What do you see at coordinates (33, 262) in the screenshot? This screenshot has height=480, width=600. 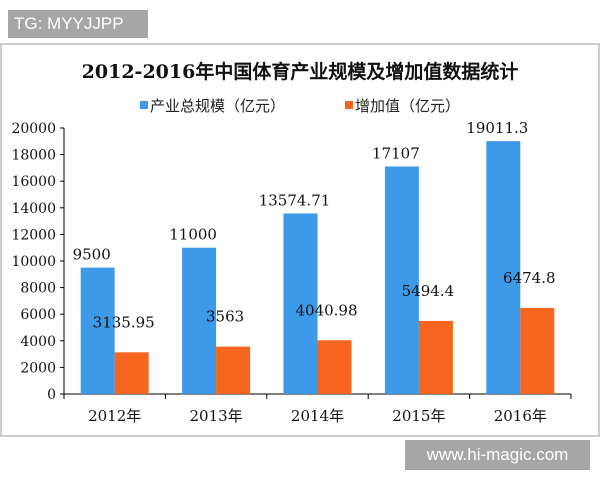 I see `y-tick-label: 10000` at bounding box center [33, 262].